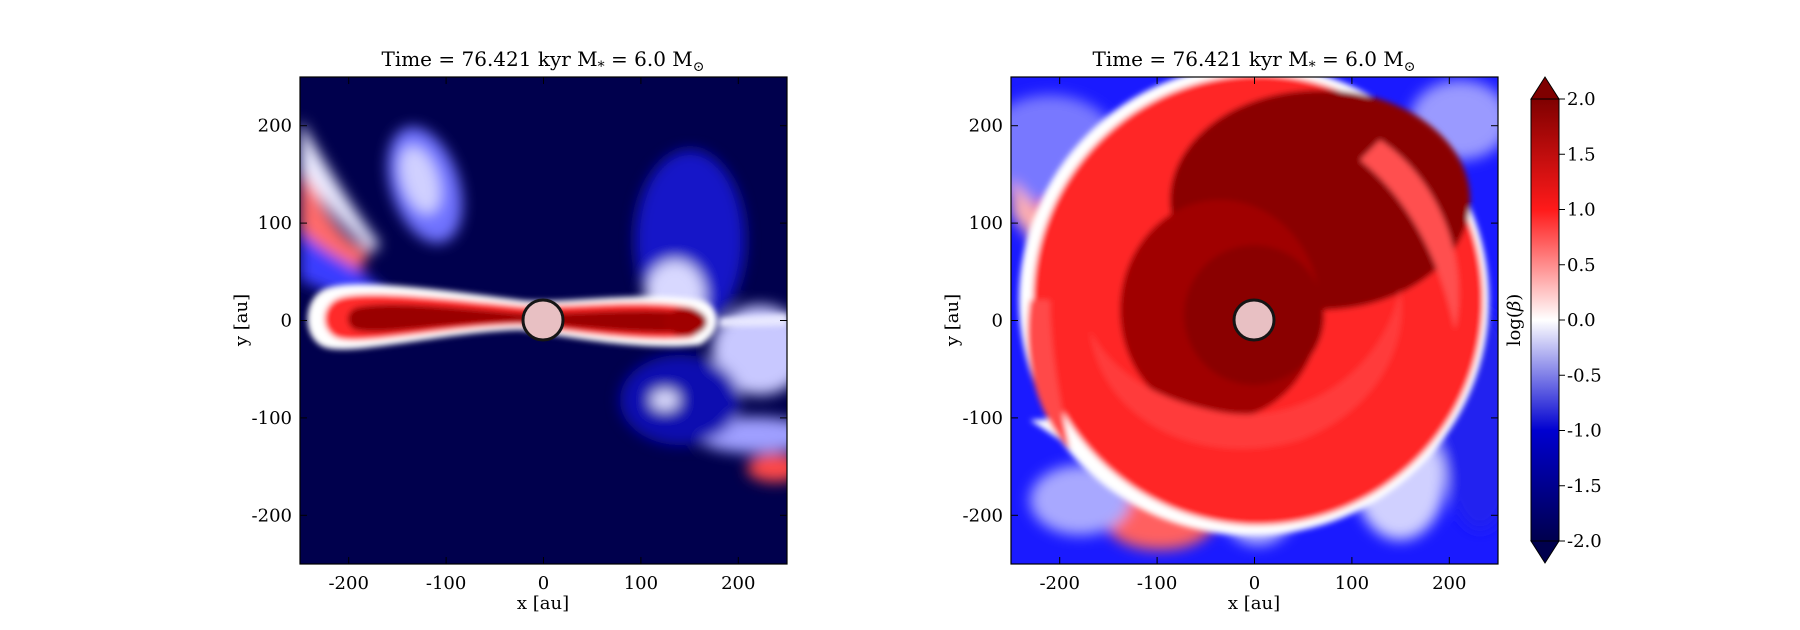 The image size is (1800, 630). What do you see at coordinates (1545, 88) in the screenshot?
I see `colorbar-extend-max` at bounding box center [1545, 88].